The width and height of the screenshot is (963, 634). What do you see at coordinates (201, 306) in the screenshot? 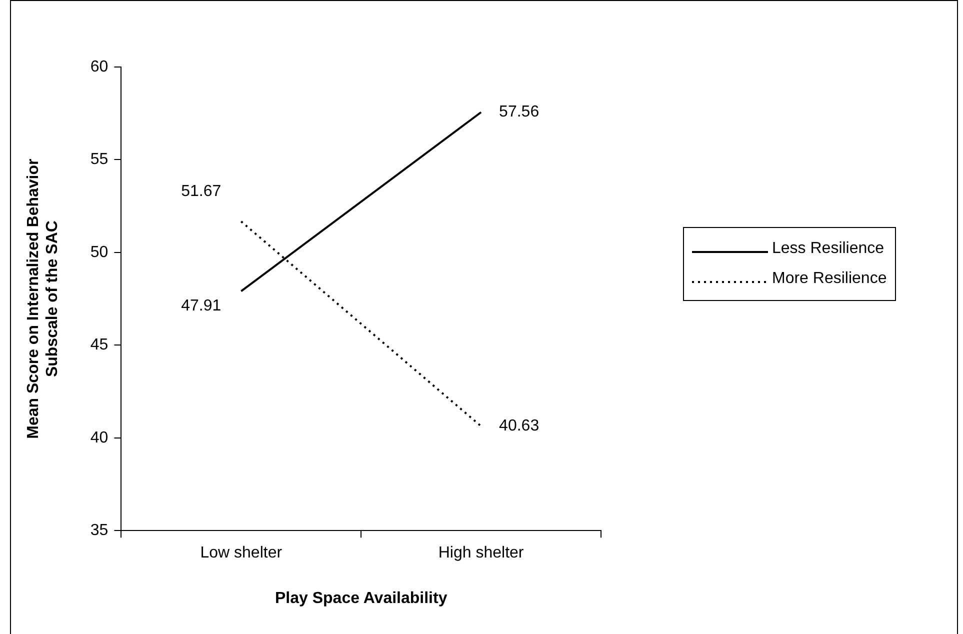
I see `data-label: 47.91` at bounding box center [201, 306].